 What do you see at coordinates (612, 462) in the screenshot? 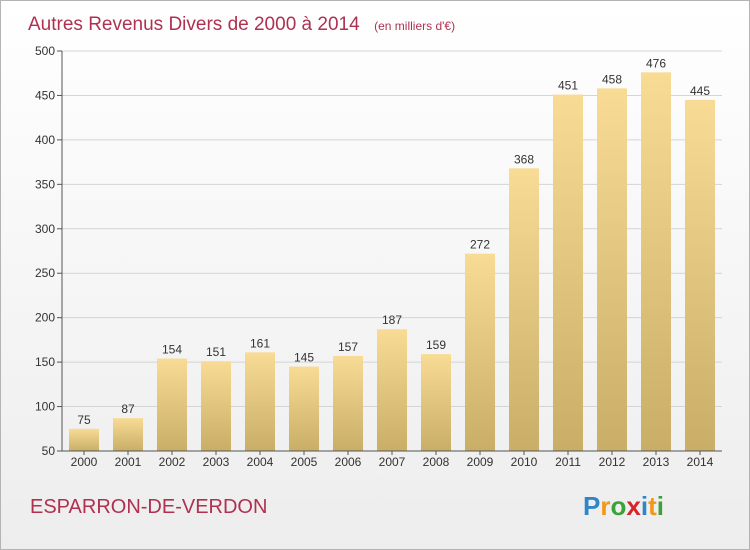
I see `x-tick-label: 2012` at bounding box center [612, 462].